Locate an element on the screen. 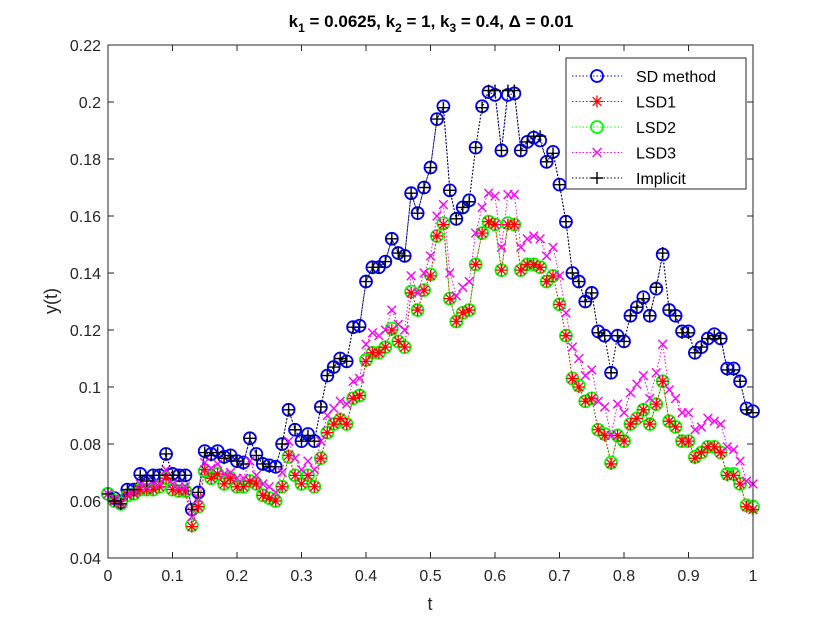 This screenshot has height=623, width=830. x-tick-label: 0.7 is located at coordinates (559, 576).